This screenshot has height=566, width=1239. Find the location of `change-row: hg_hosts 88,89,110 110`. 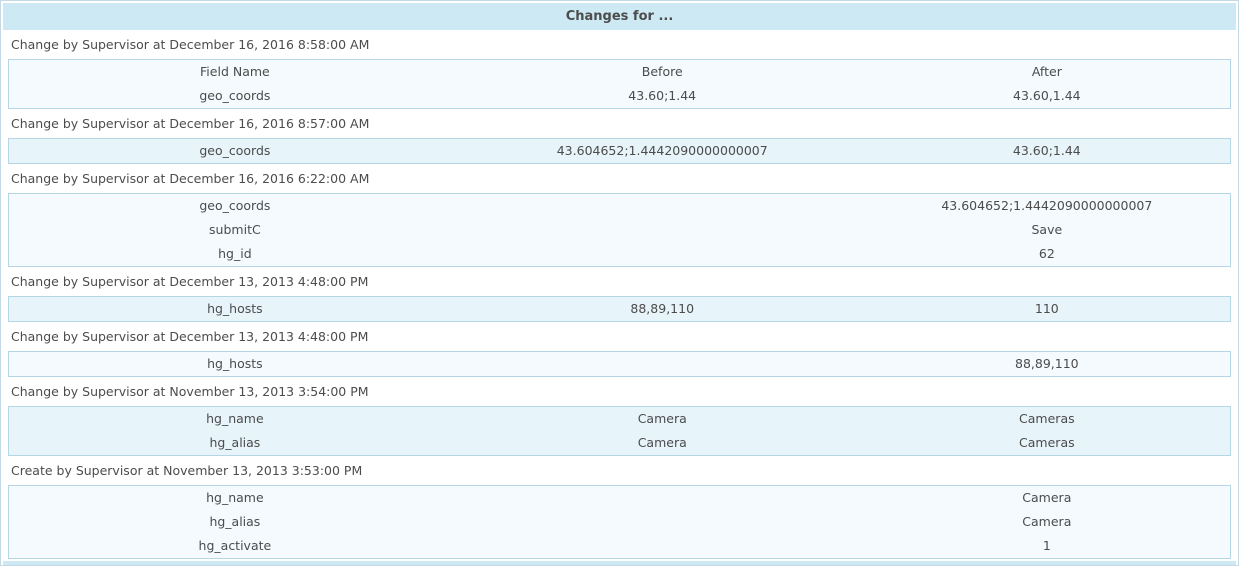

change-row: hg_hosts 88,89,110 110 is located at coordinates (619, 309).